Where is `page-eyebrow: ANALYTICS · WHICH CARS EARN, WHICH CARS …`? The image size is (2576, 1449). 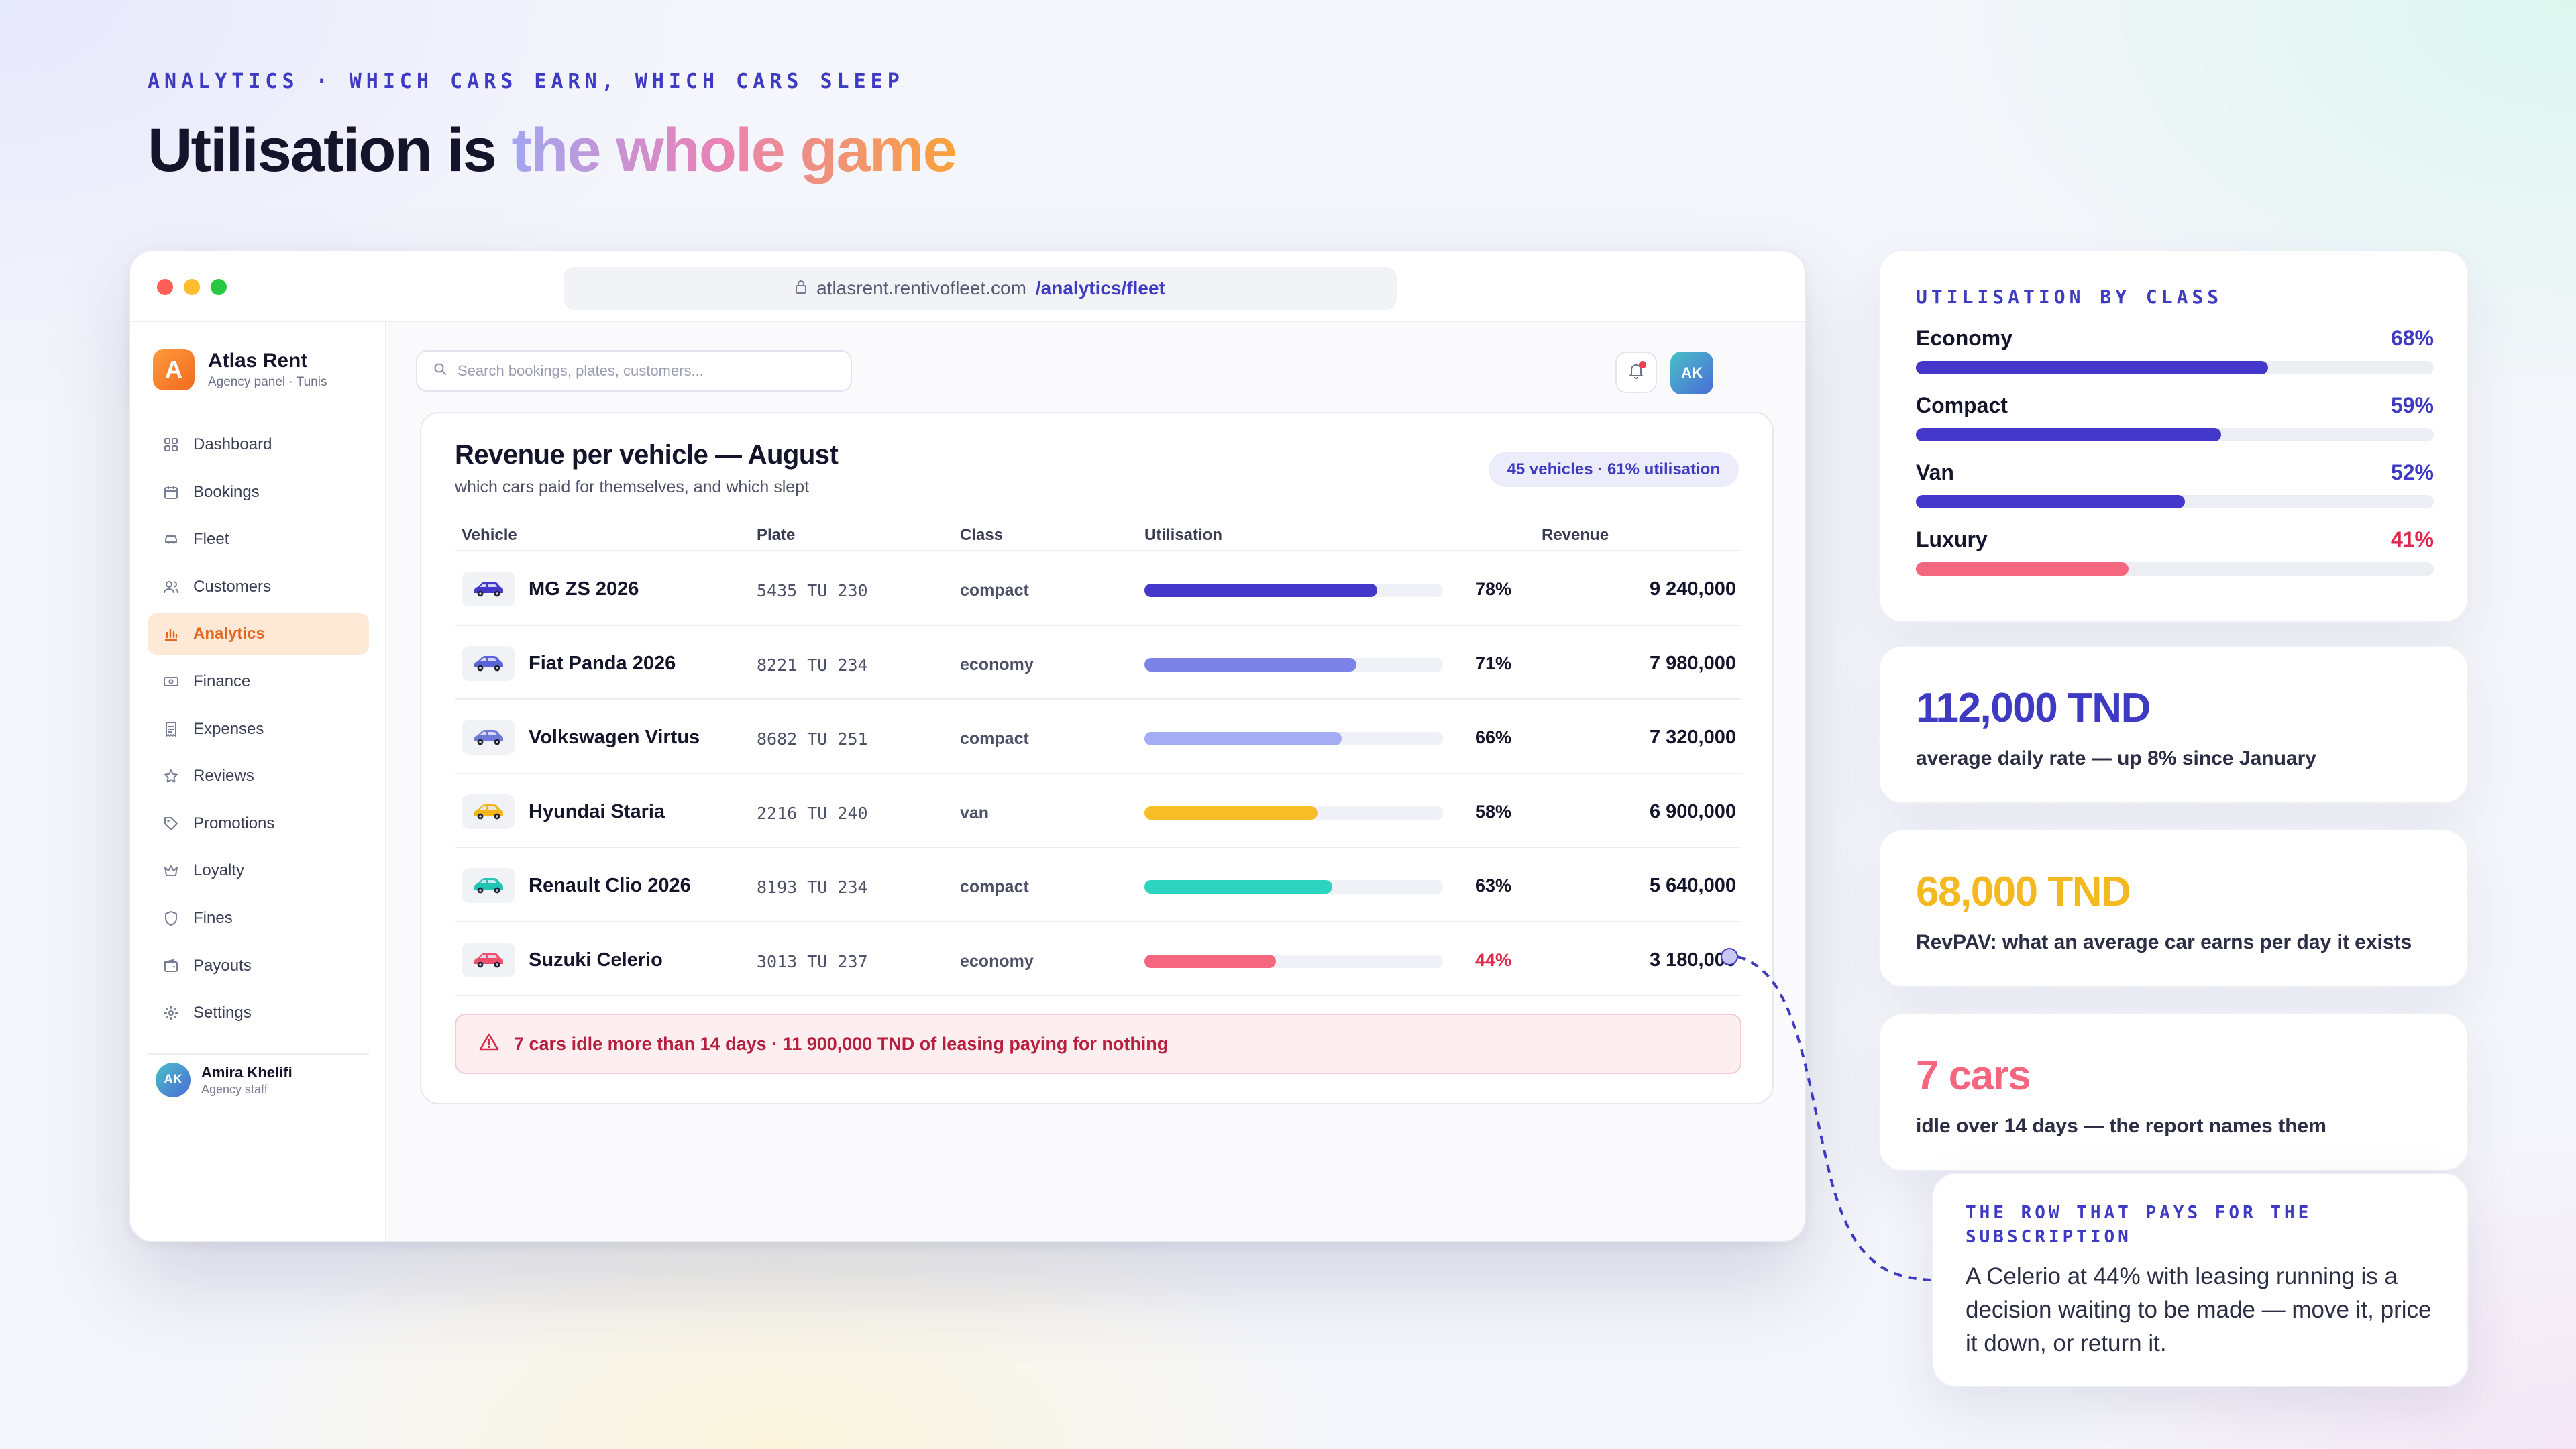
page-eyebrow: ANALYTICS · WHICH CARS EARN, WHICH CARS … is located at coordinates (526, 81).